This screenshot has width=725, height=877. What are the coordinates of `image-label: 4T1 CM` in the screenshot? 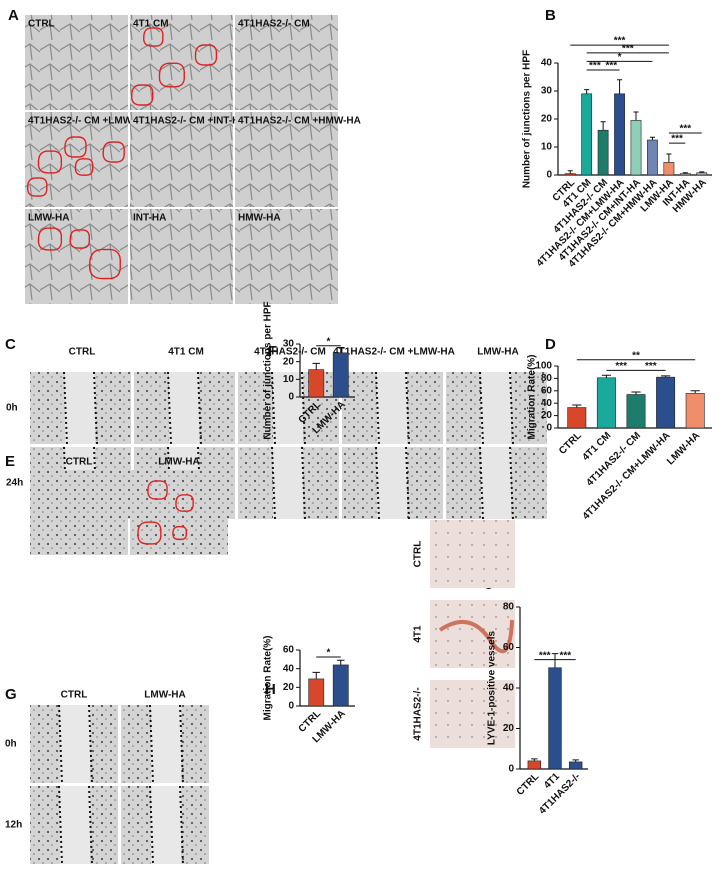 It's located at (151, 24).